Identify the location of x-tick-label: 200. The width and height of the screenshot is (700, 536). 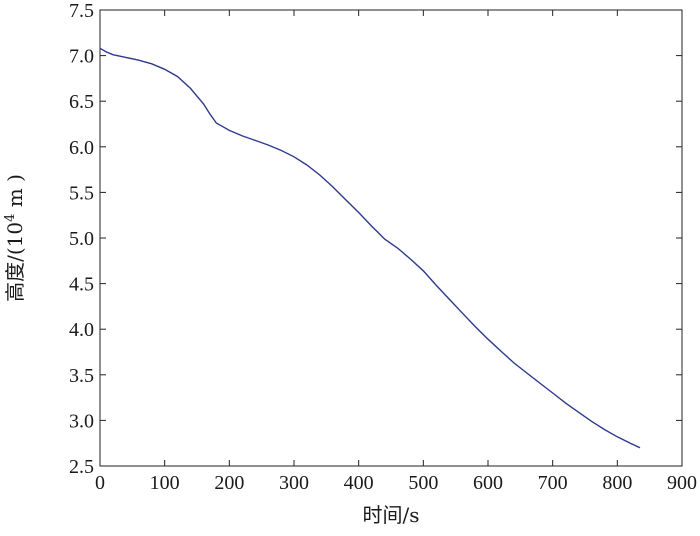
(229, 483).